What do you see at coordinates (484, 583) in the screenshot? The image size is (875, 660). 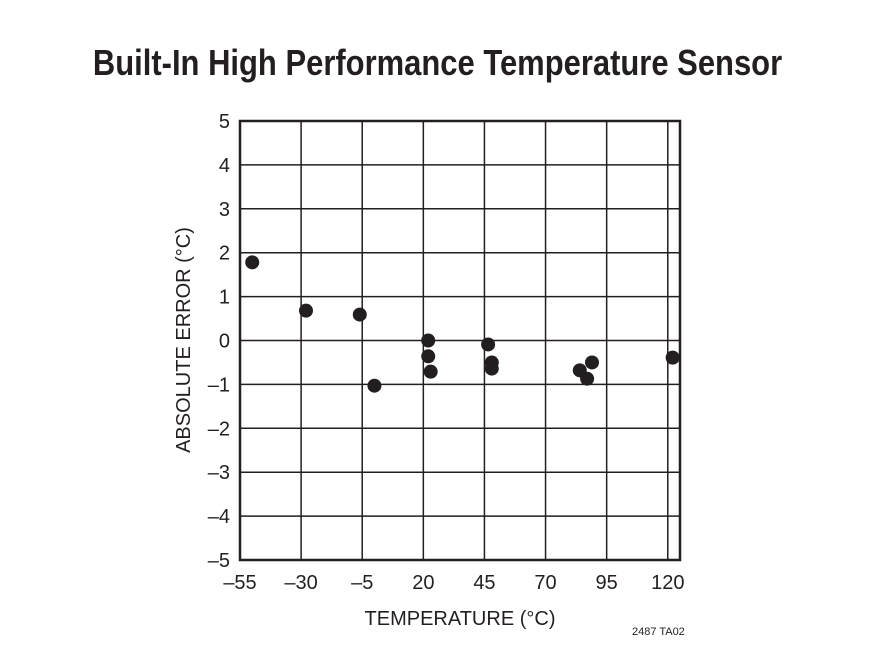 I see `x-tick-label: 45` at bounding box center [484, 583].